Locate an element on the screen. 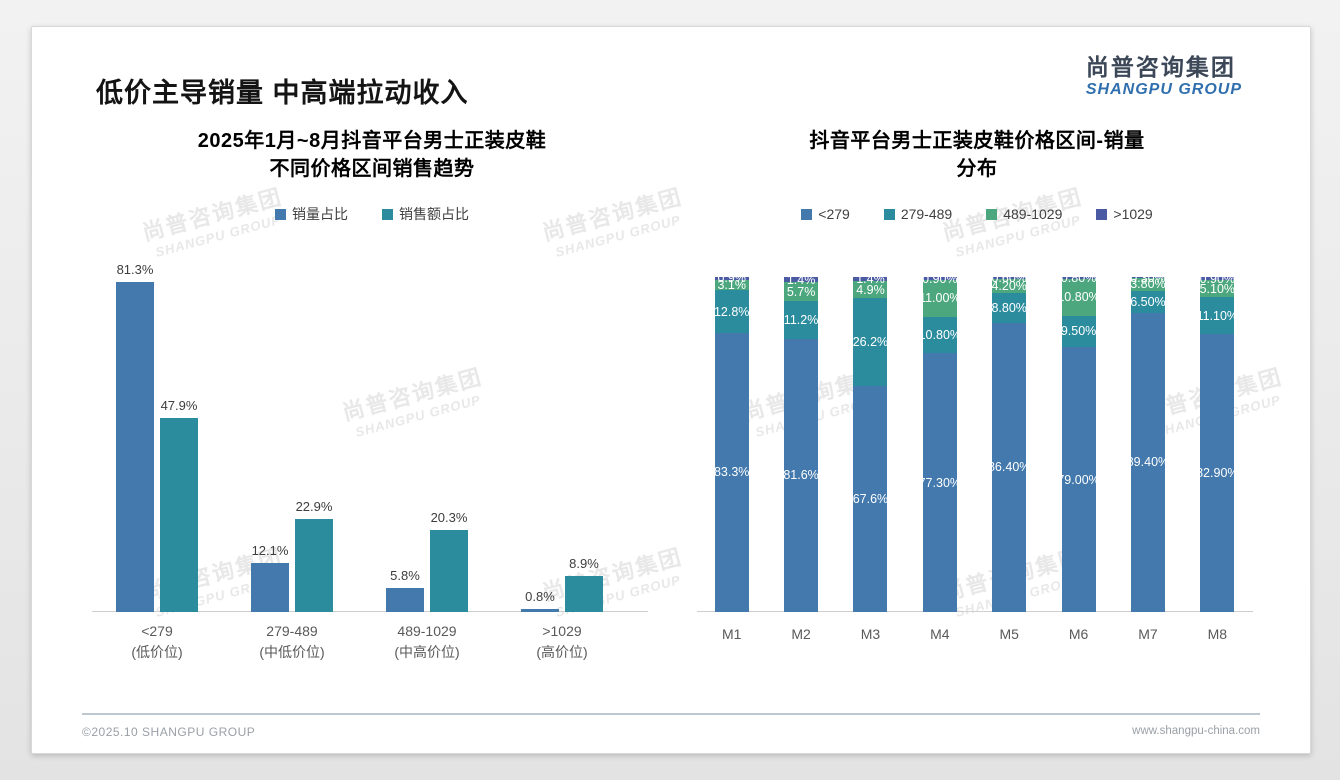 The height and width of the screenshot is (780, 1340). right-chart-legend: <279 279-489 489-1029 >1029 is located at coordinates (977, 214).